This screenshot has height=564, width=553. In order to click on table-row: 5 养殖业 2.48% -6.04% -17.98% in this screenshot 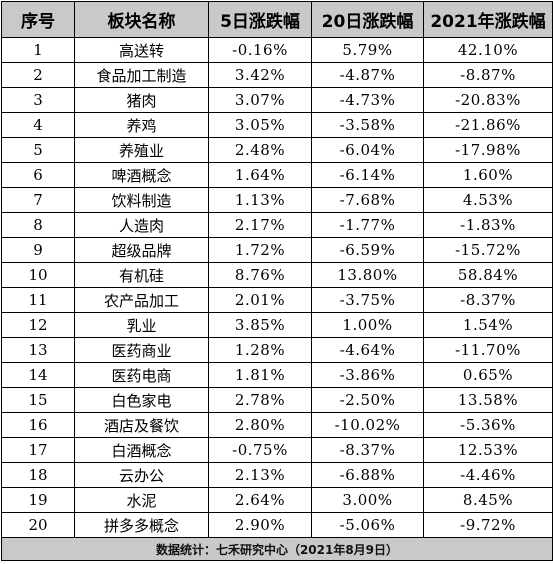, I will do `click(277, 150)`.